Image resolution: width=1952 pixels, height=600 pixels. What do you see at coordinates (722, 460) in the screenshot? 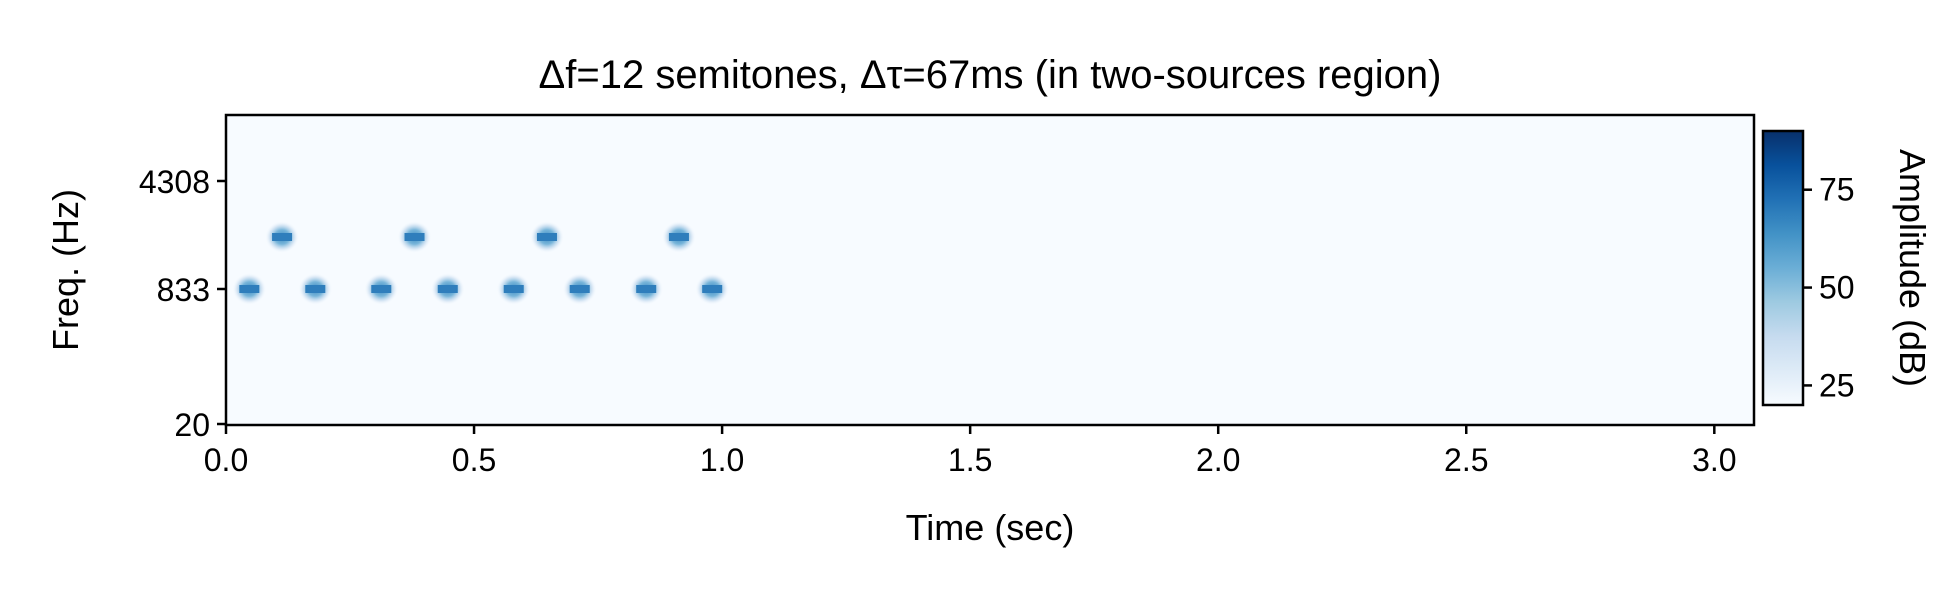
I see `x-tick-label: 1.0` at bounding box center [722, 460].